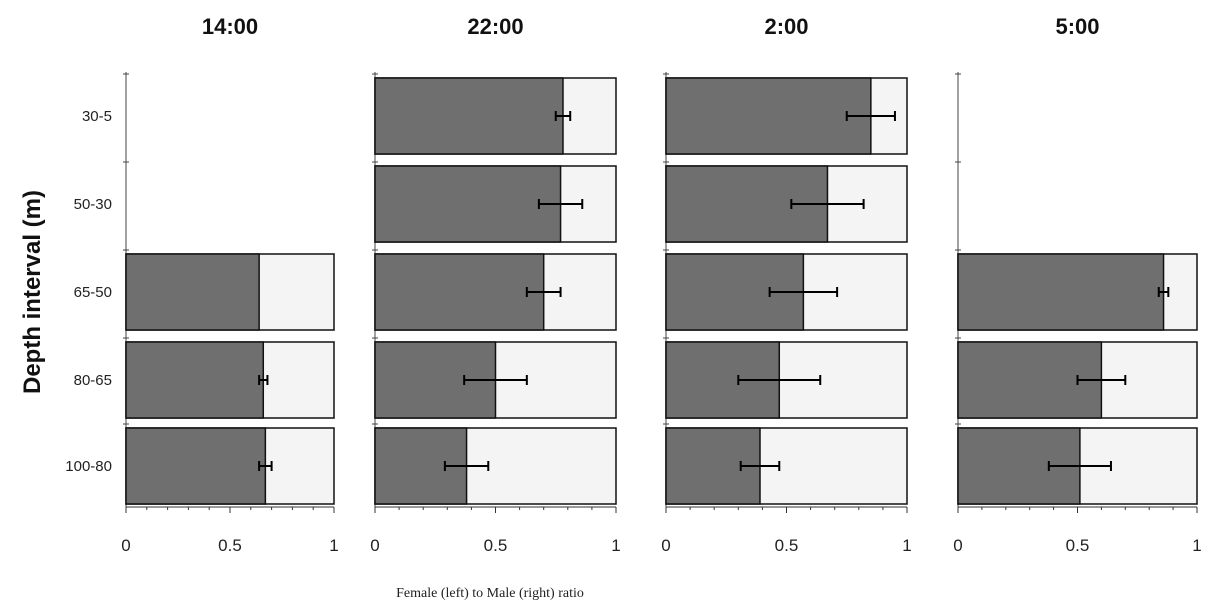 The height and width of the screenshot is (603, 1205). What do you see at coordinates (97, 116) in the screenshot?
I see `category-label: 30-5` at bounding box center [97, 116].